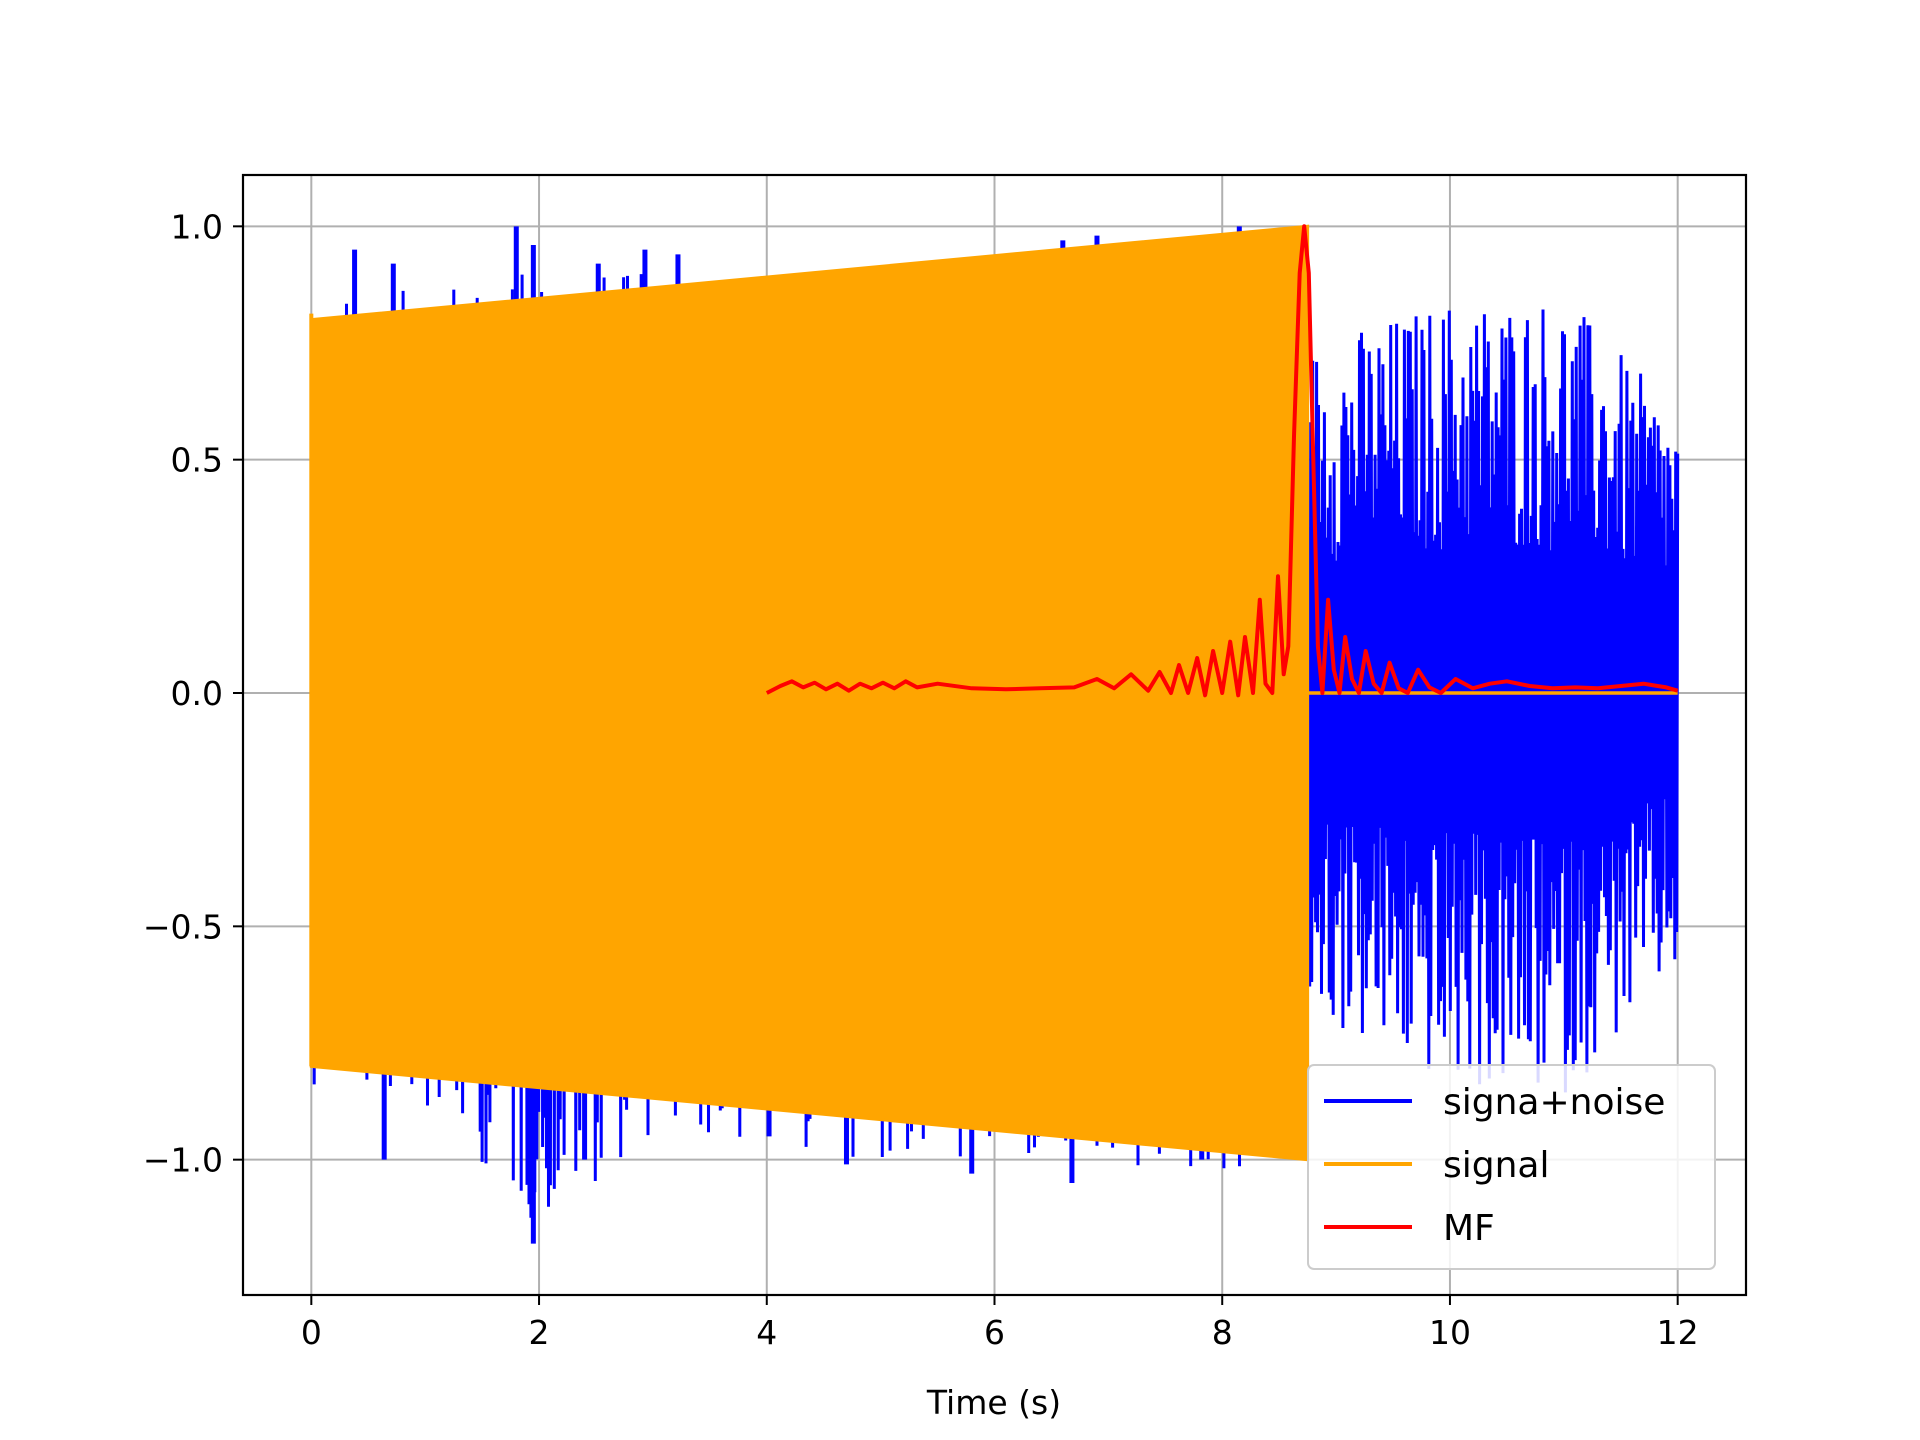 The height and width of the screenshot is (1440, 1920). I want to click on legend: signa+noise signal MF, so click(1511, 1167).